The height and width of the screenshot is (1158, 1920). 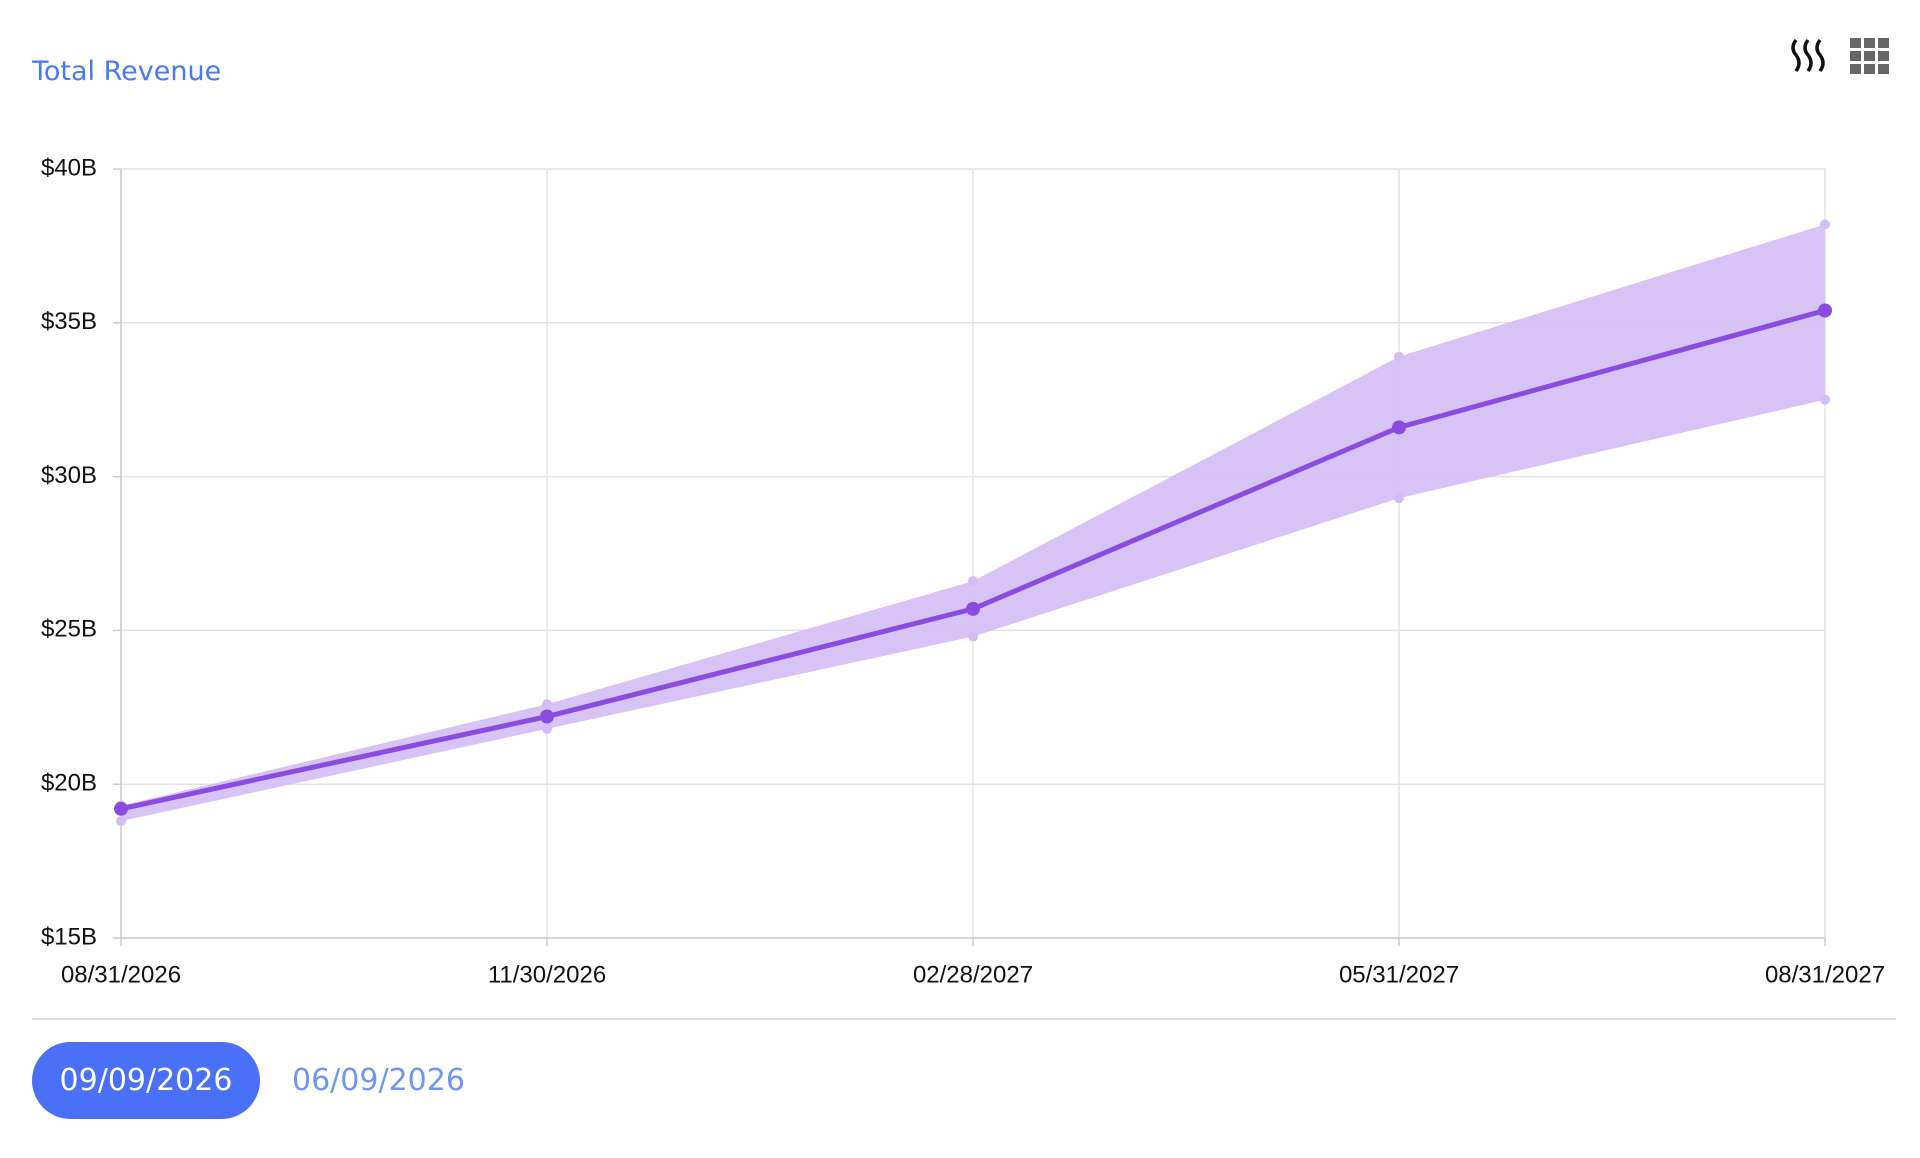 What do you see at coordinates (146, 1080) in the screenshot?
I see `date-tab: 09/09/2026` at bounding box center [146, 1080].